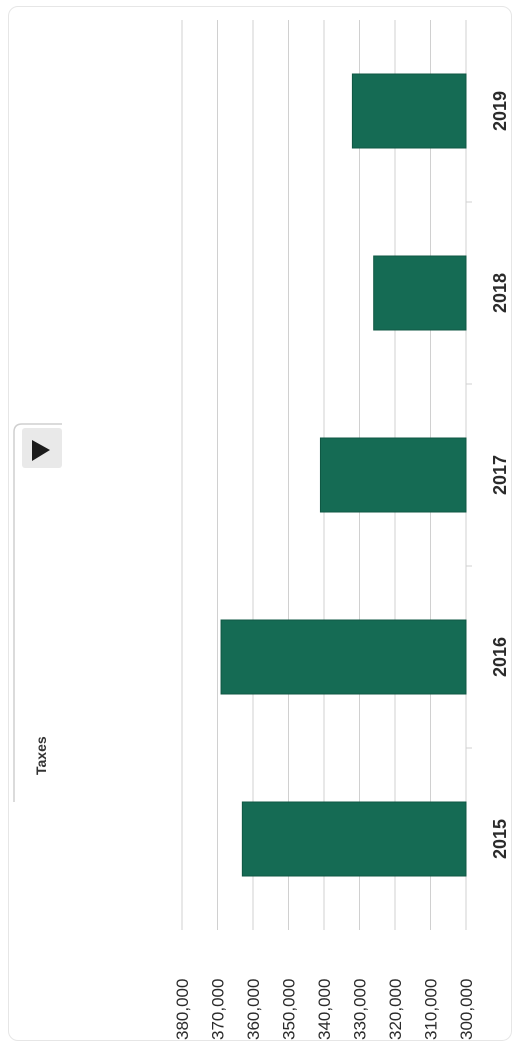  What do you see at coordinates (289, 1009) in the screenshot?
I see `value-tick-label: 350,000` at bounding box center [289, 1009].